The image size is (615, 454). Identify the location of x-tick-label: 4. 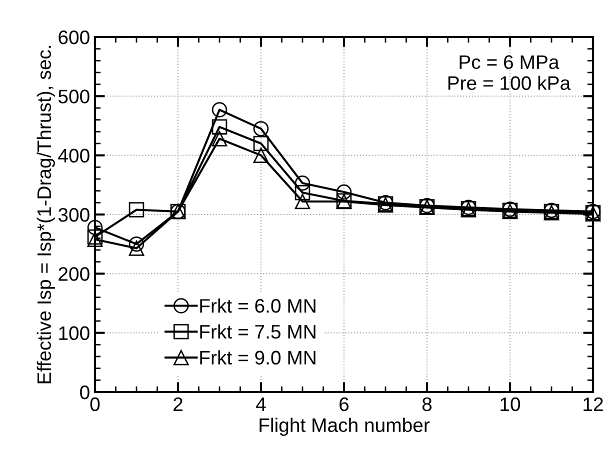
(261, 404).